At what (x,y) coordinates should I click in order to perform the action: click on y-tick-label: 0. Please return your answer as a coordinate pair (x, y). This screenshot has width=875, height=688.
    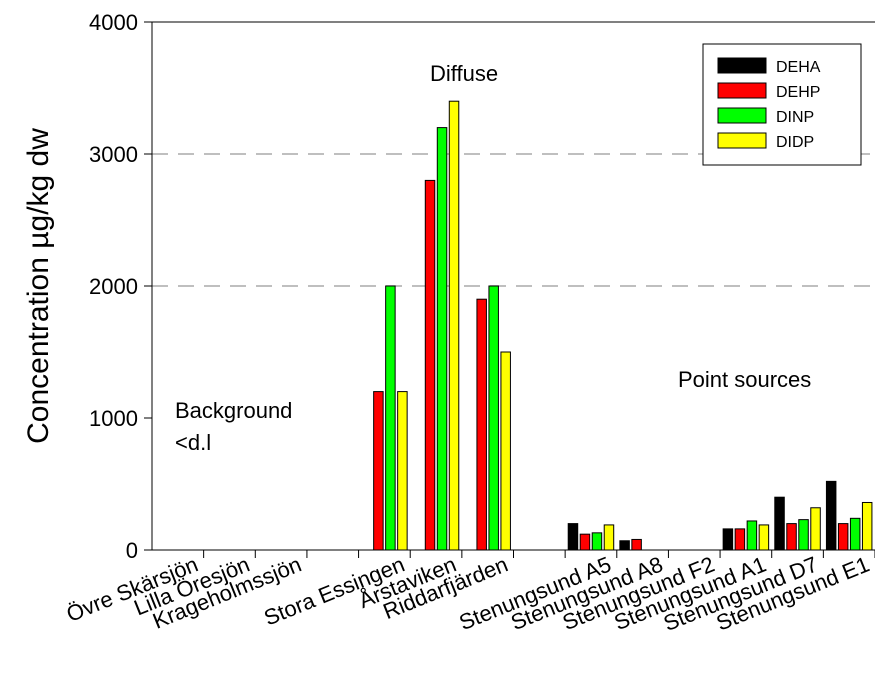
    Looking at the image, I should click on (132, 550).